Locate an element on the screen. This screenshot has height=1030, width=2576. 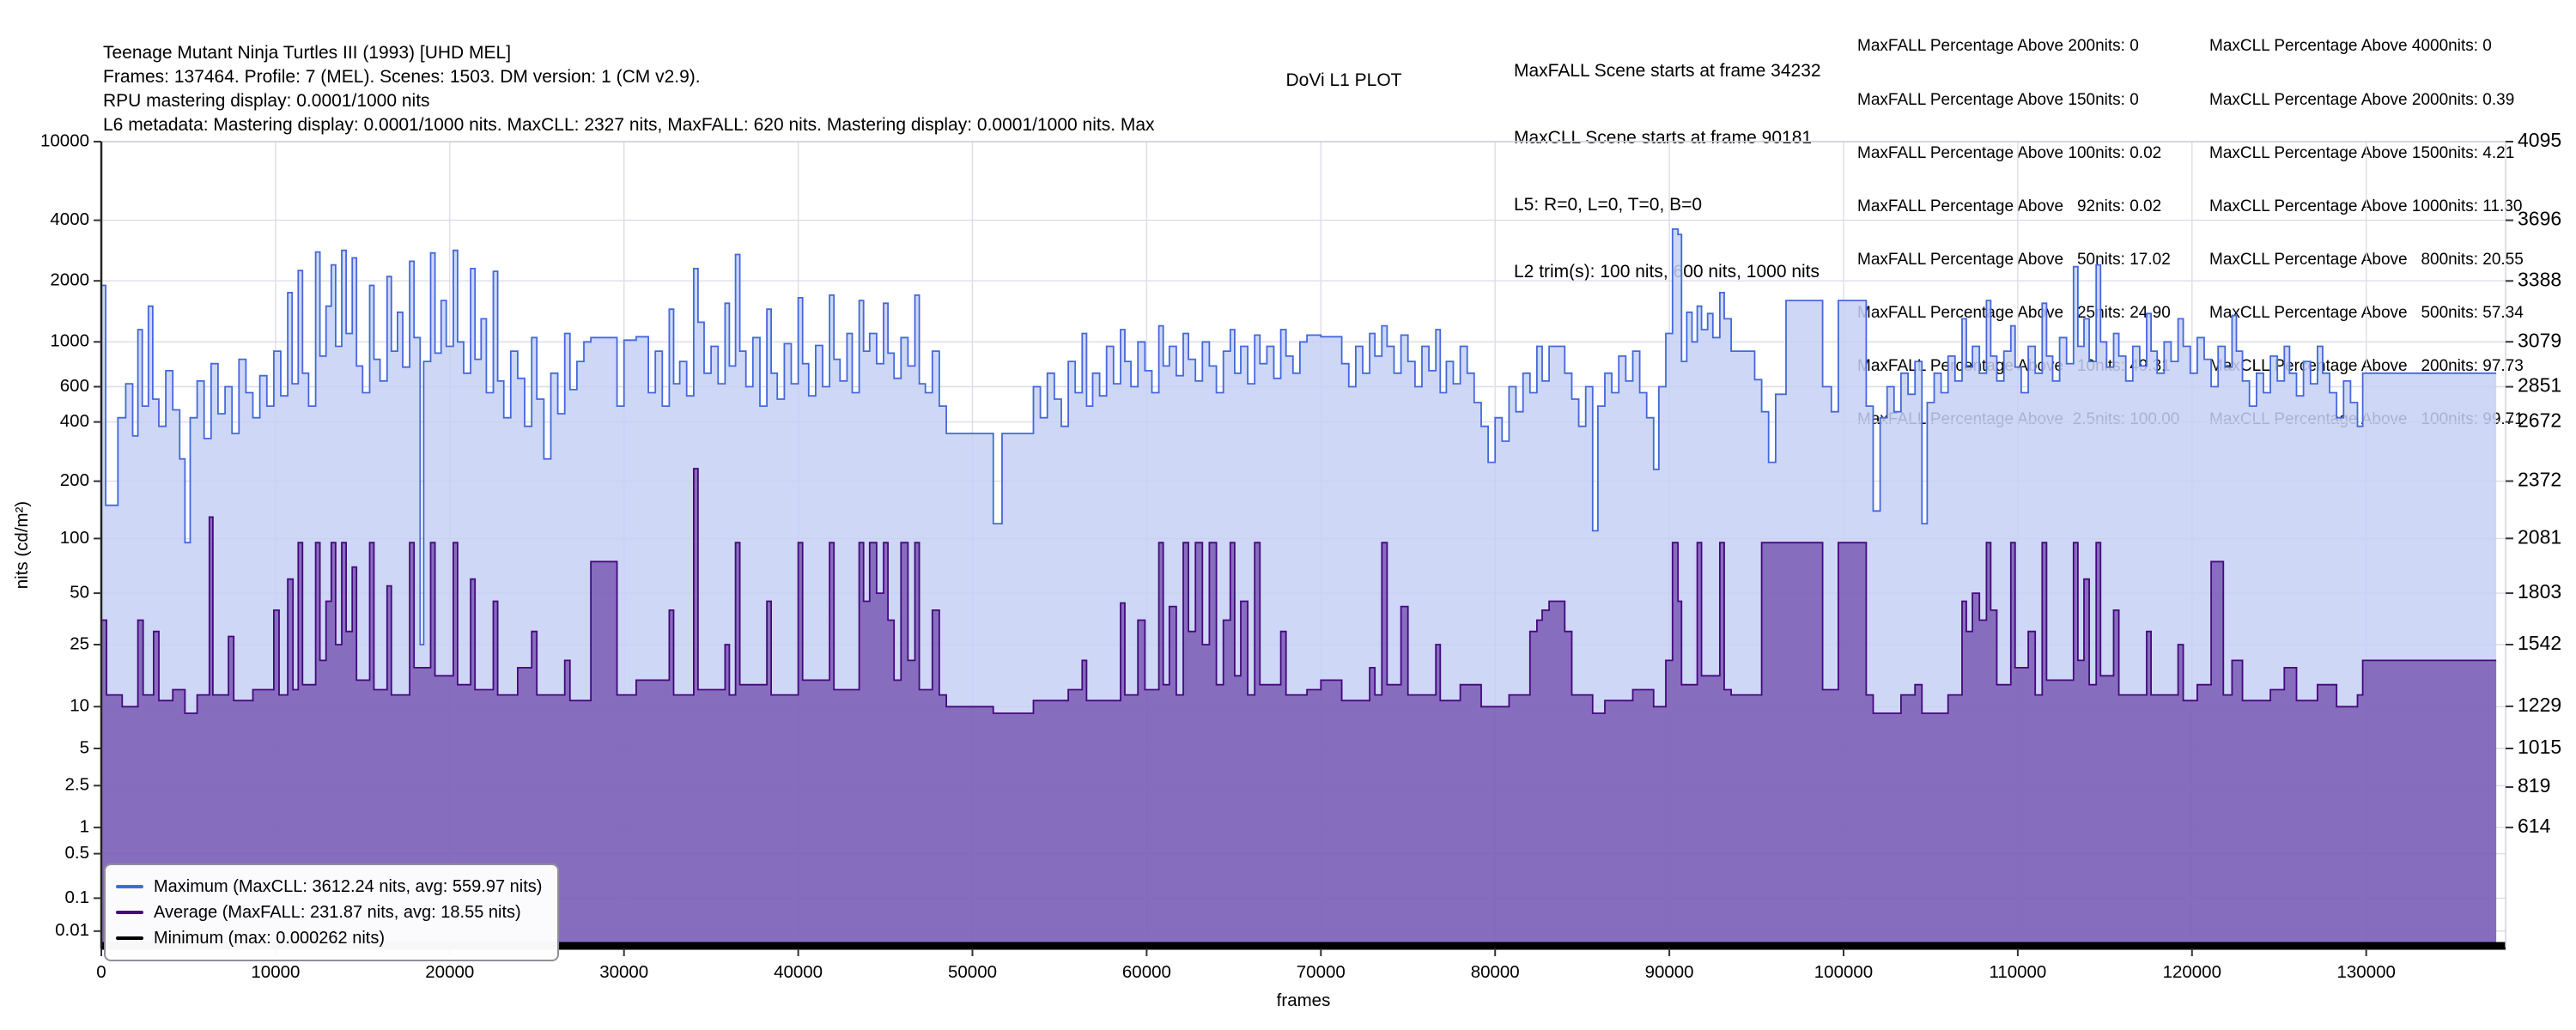
maxfall-row: MaxFALL Percentage Above 25nits: 24.90 is located at coordinates (2014, 312).